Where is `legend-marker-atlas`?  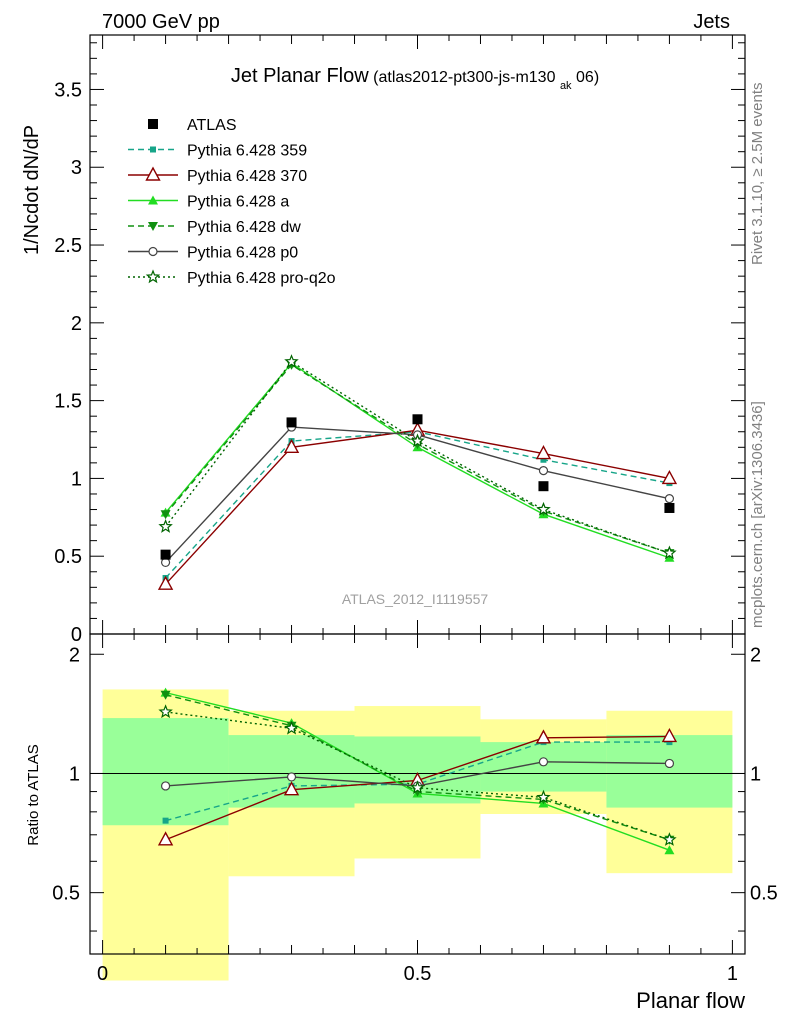 legend-marker-atlas is located at coordinates (153, 124).